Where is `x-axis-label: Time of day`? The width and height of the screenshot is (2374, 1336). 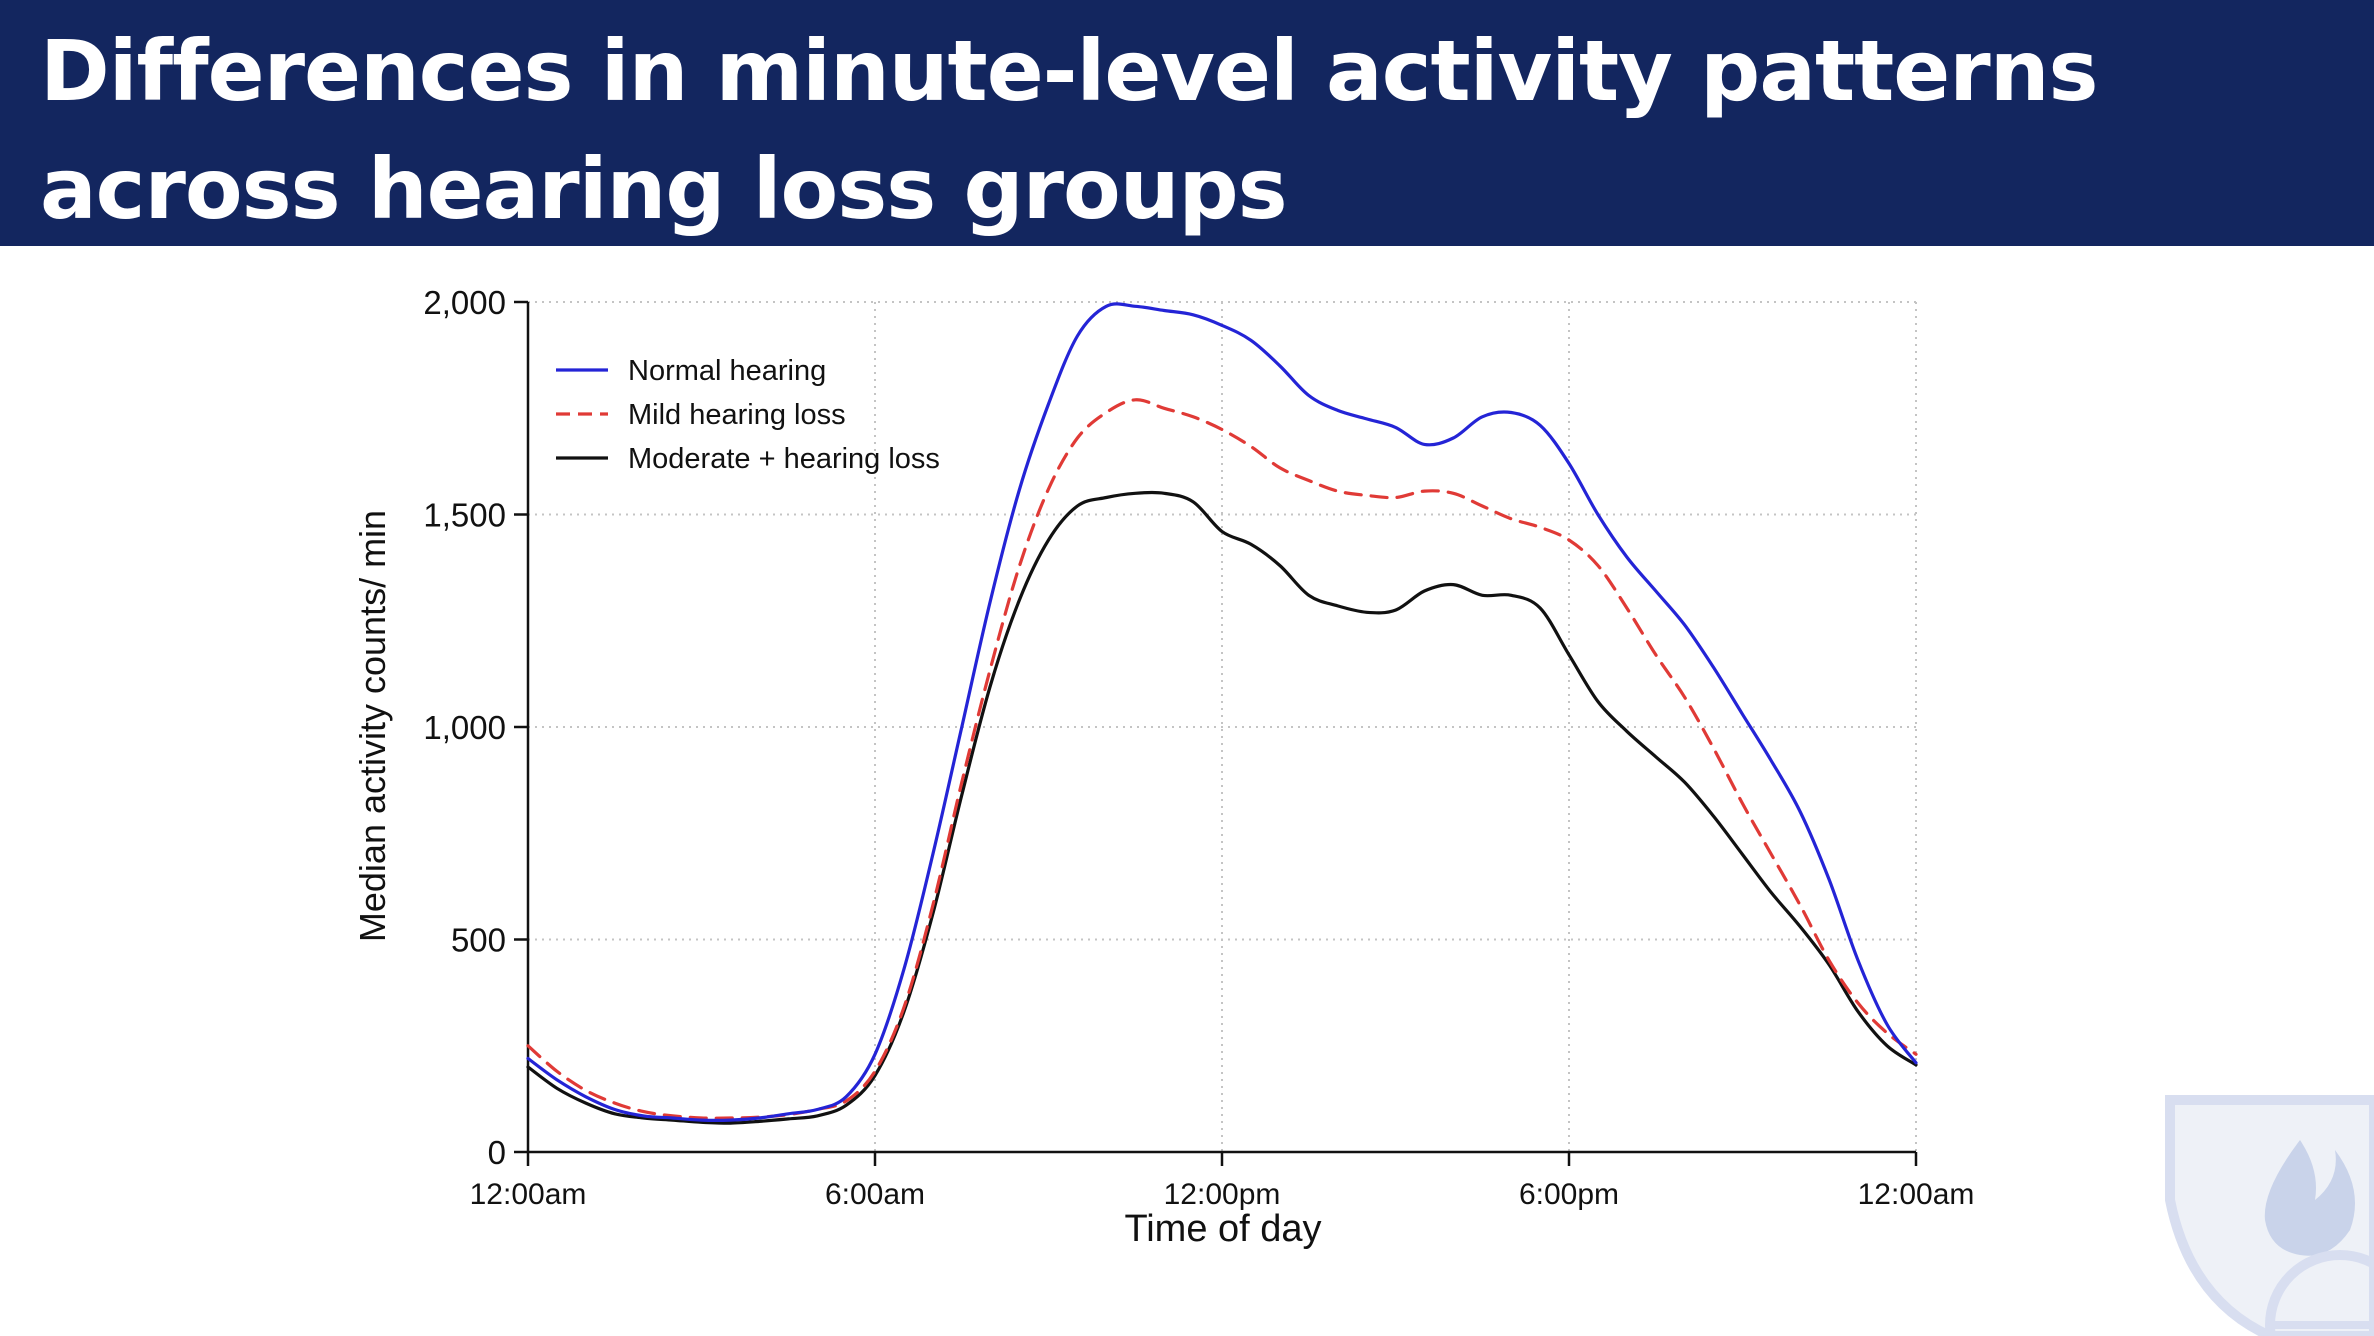
x-axis-label: Time of day is located at coordinates (1222, 1229).